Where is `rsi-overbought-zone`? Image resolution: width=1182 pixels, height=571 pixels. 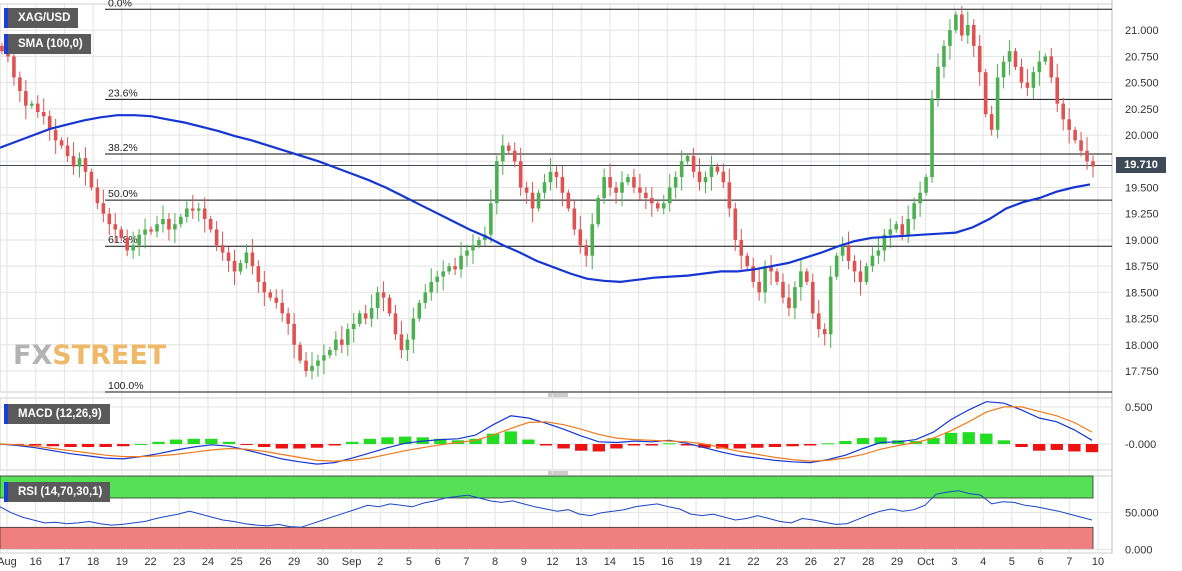 rsi-overbought-zone is located at coordinates (547, 487).